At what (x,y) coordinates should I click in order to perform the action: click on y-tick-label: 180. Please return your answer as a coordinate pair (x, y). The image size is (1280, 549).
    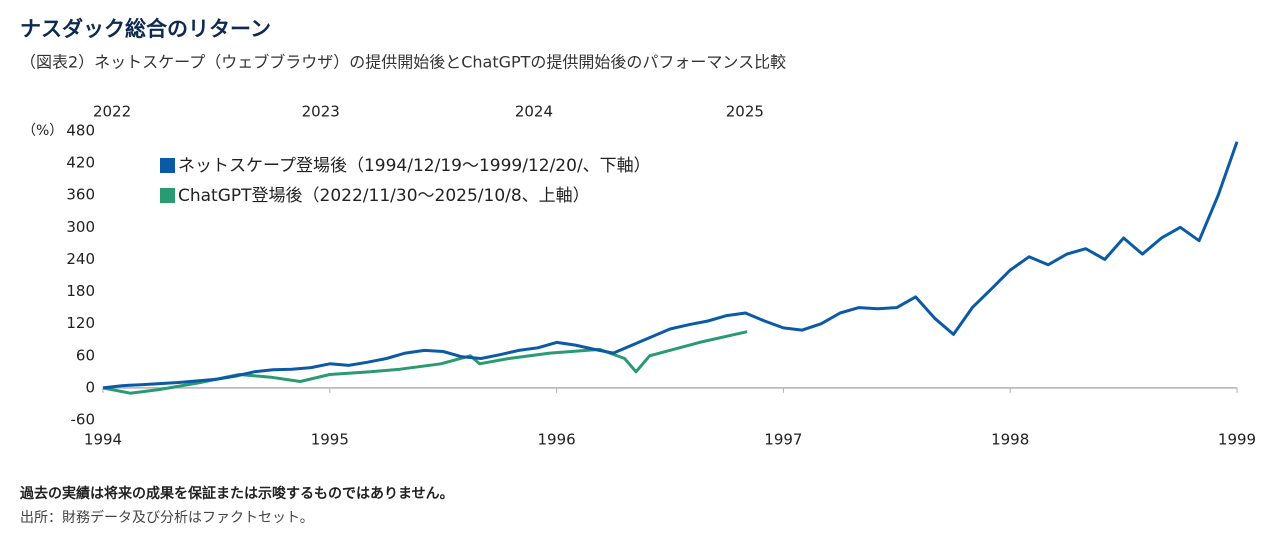
    Looking at the image, I should click on (80, 291).